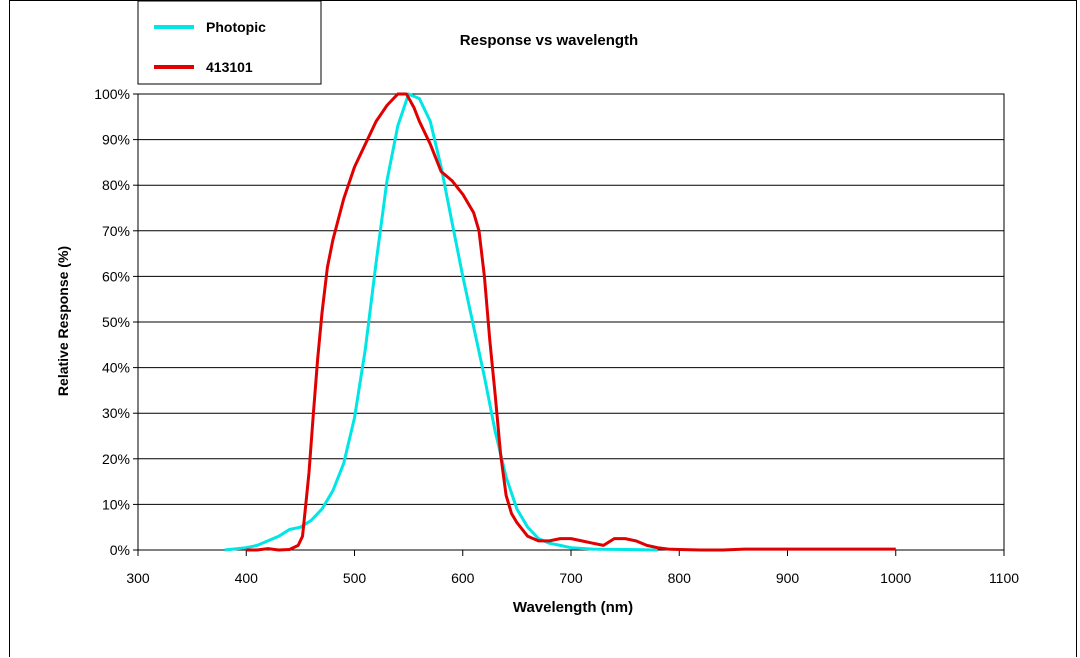 The image size is (1080, 658). Describe the element at coordinates (680, 578) in the screenshot. I see `x-tick-label: 800` at that location.